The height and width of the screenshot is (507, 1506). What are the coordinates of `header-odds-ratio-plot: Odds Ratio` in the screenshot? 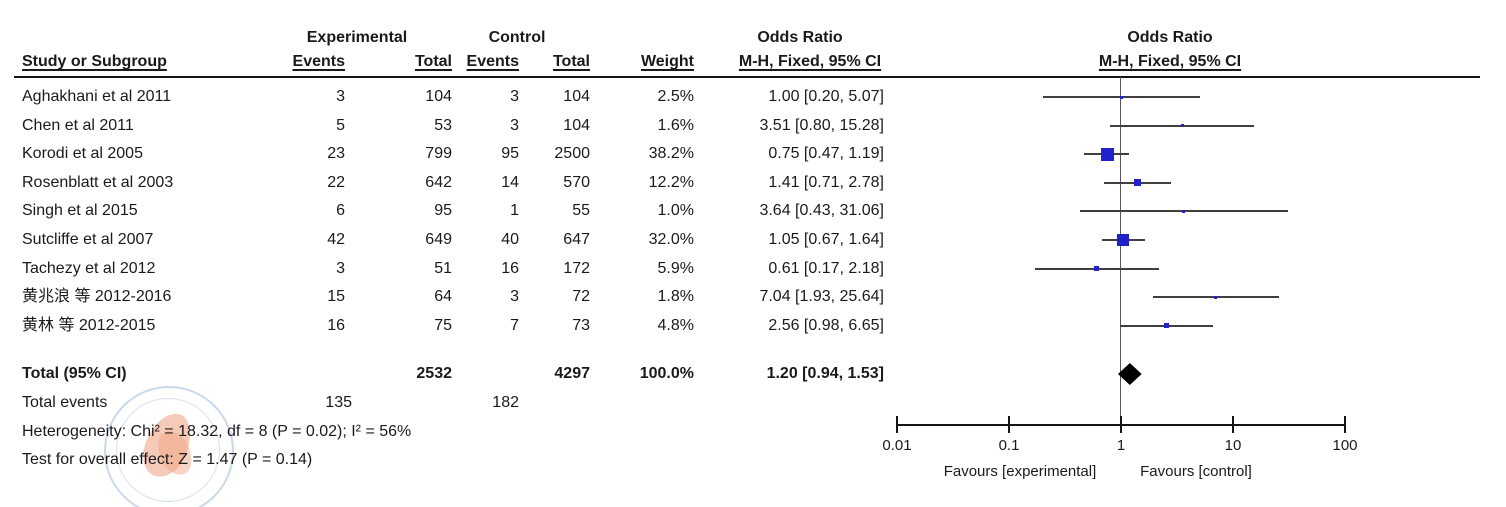 It's located at (1170, 37).